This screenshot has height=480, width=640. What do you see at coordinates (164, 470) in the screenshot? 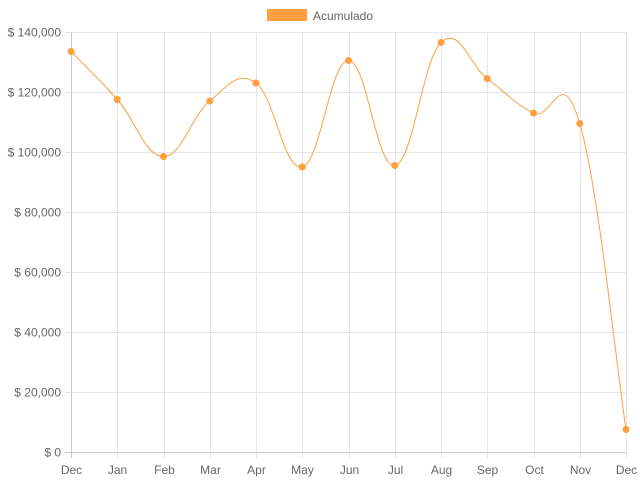
I see `x-tick-label: Feb` at bounding box center [164, 470].